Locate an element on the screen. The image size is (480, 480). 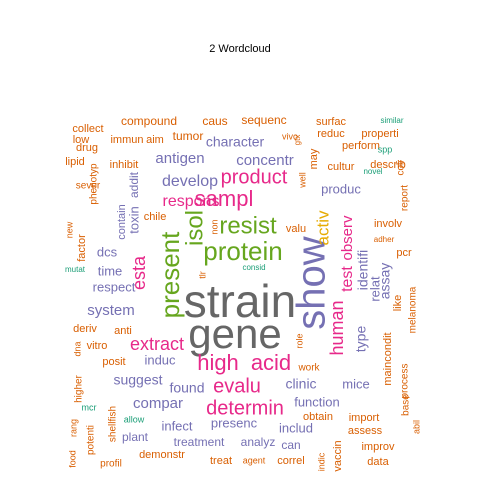
word-new: new is located at coordinates (69, 229).